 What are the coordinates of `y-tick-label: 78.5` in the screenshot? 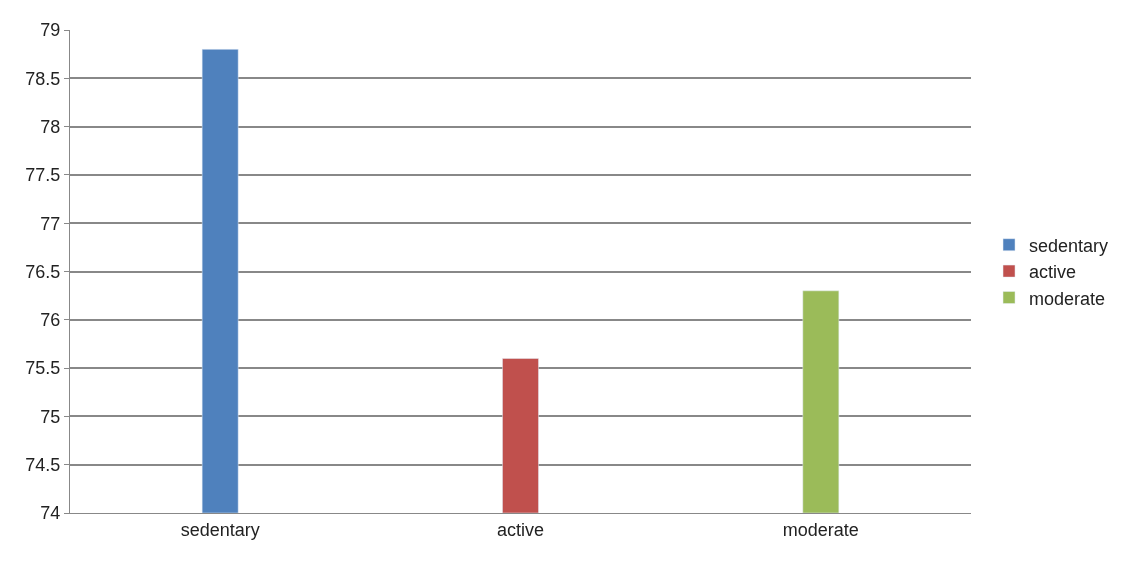 It's located at (43, 78).